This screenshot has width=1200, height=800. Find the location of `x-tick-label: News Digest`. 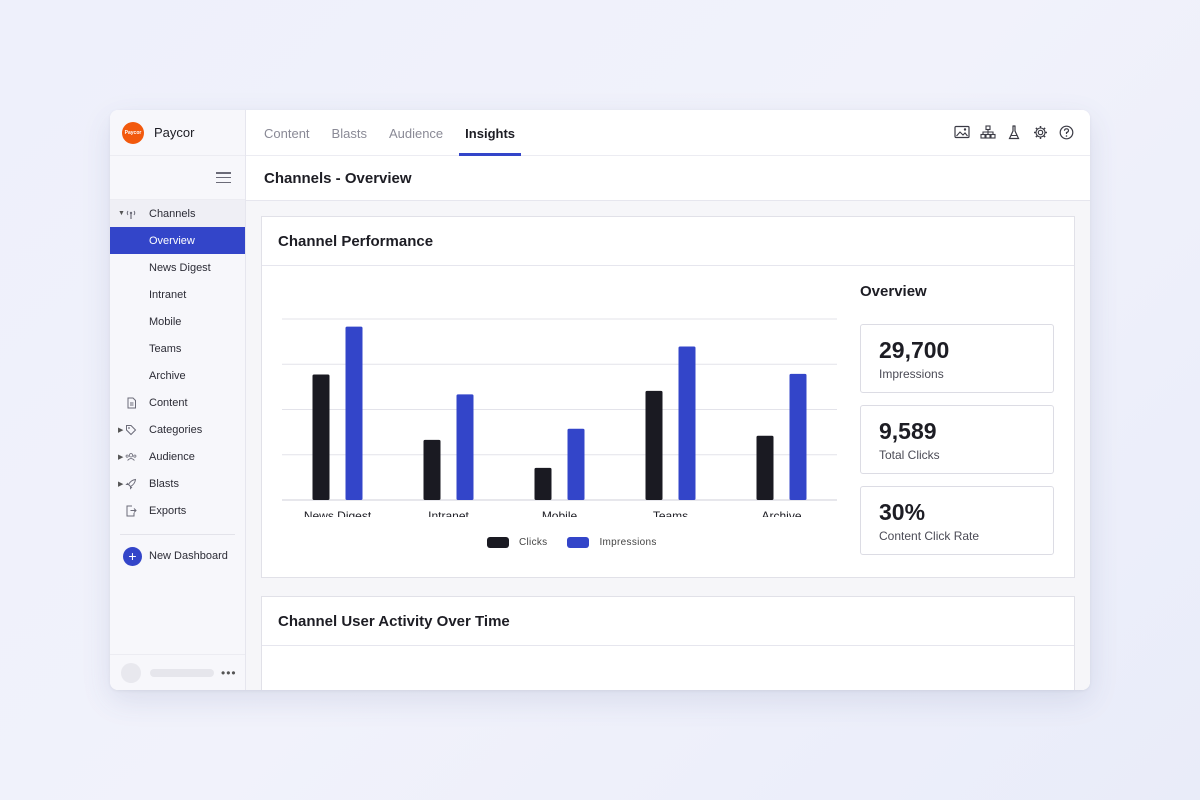

x-tick-label: News Digest is located at coordinates (338, 513).